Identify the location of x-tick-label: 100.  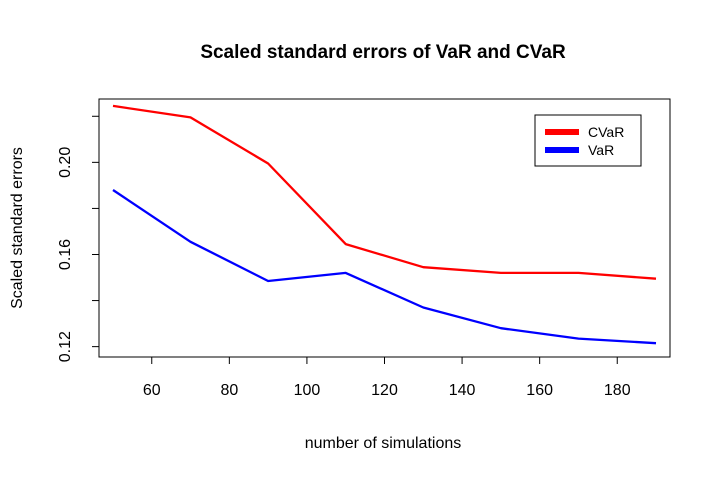
(307, 390).